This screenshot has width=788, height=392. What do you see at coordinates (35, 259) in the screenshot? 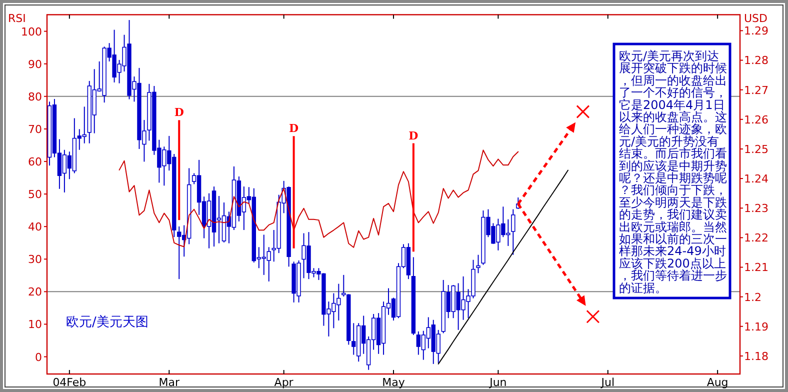
I see `y-tick-label: 30` at bounding box center [35, 259].